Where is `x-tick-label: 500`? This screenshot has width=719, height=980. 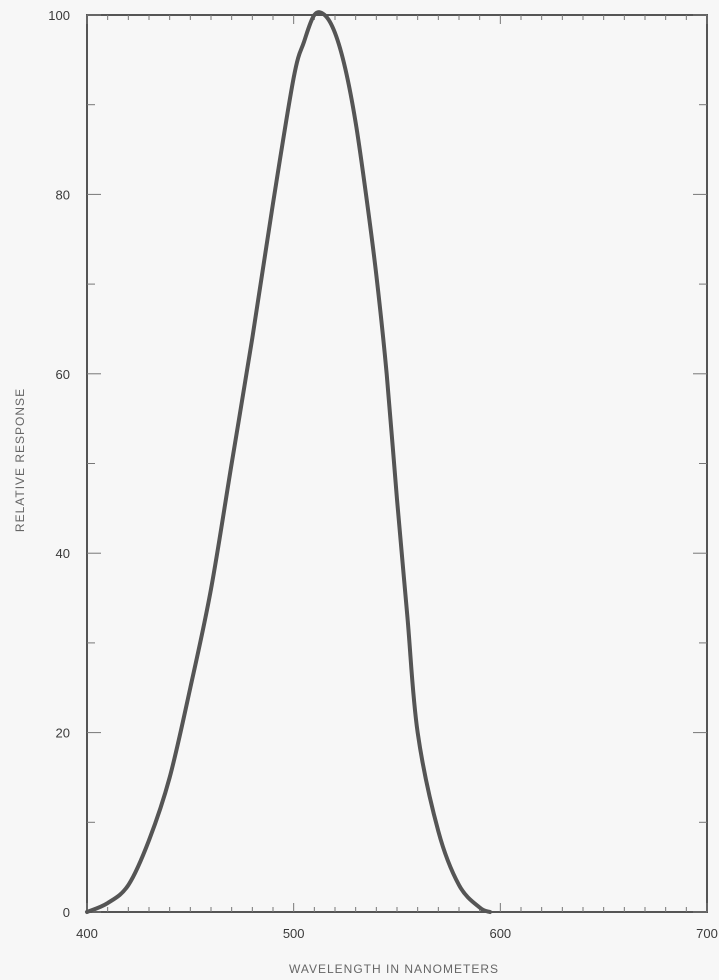 x-tick-label: 500 is located at coordinates (294, 933).